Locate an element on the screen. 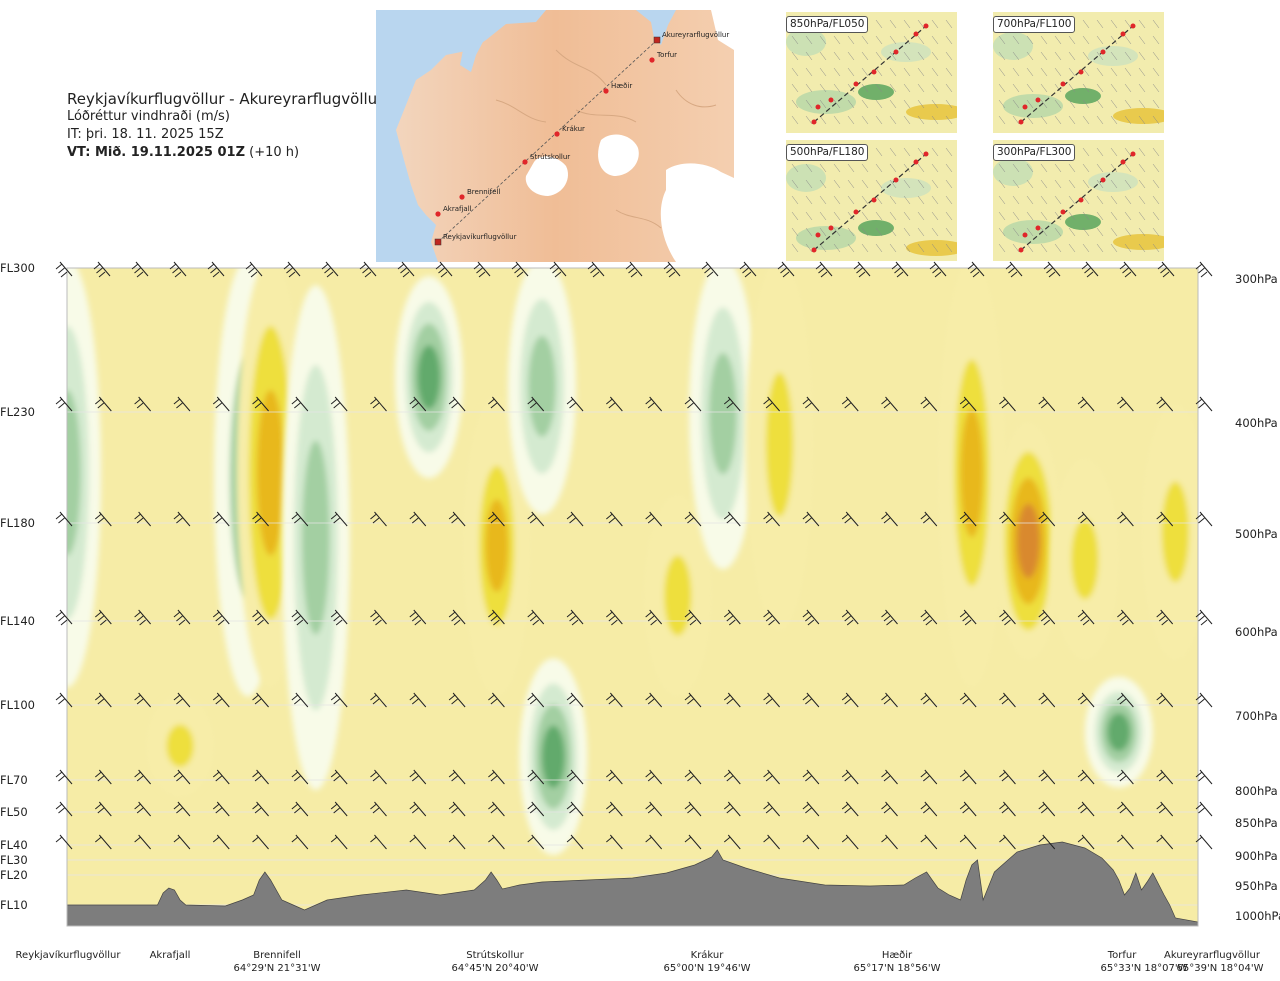 The height and width of the screenshot is (981, 1280). terrain-profile is located at coordinates (632, 884).